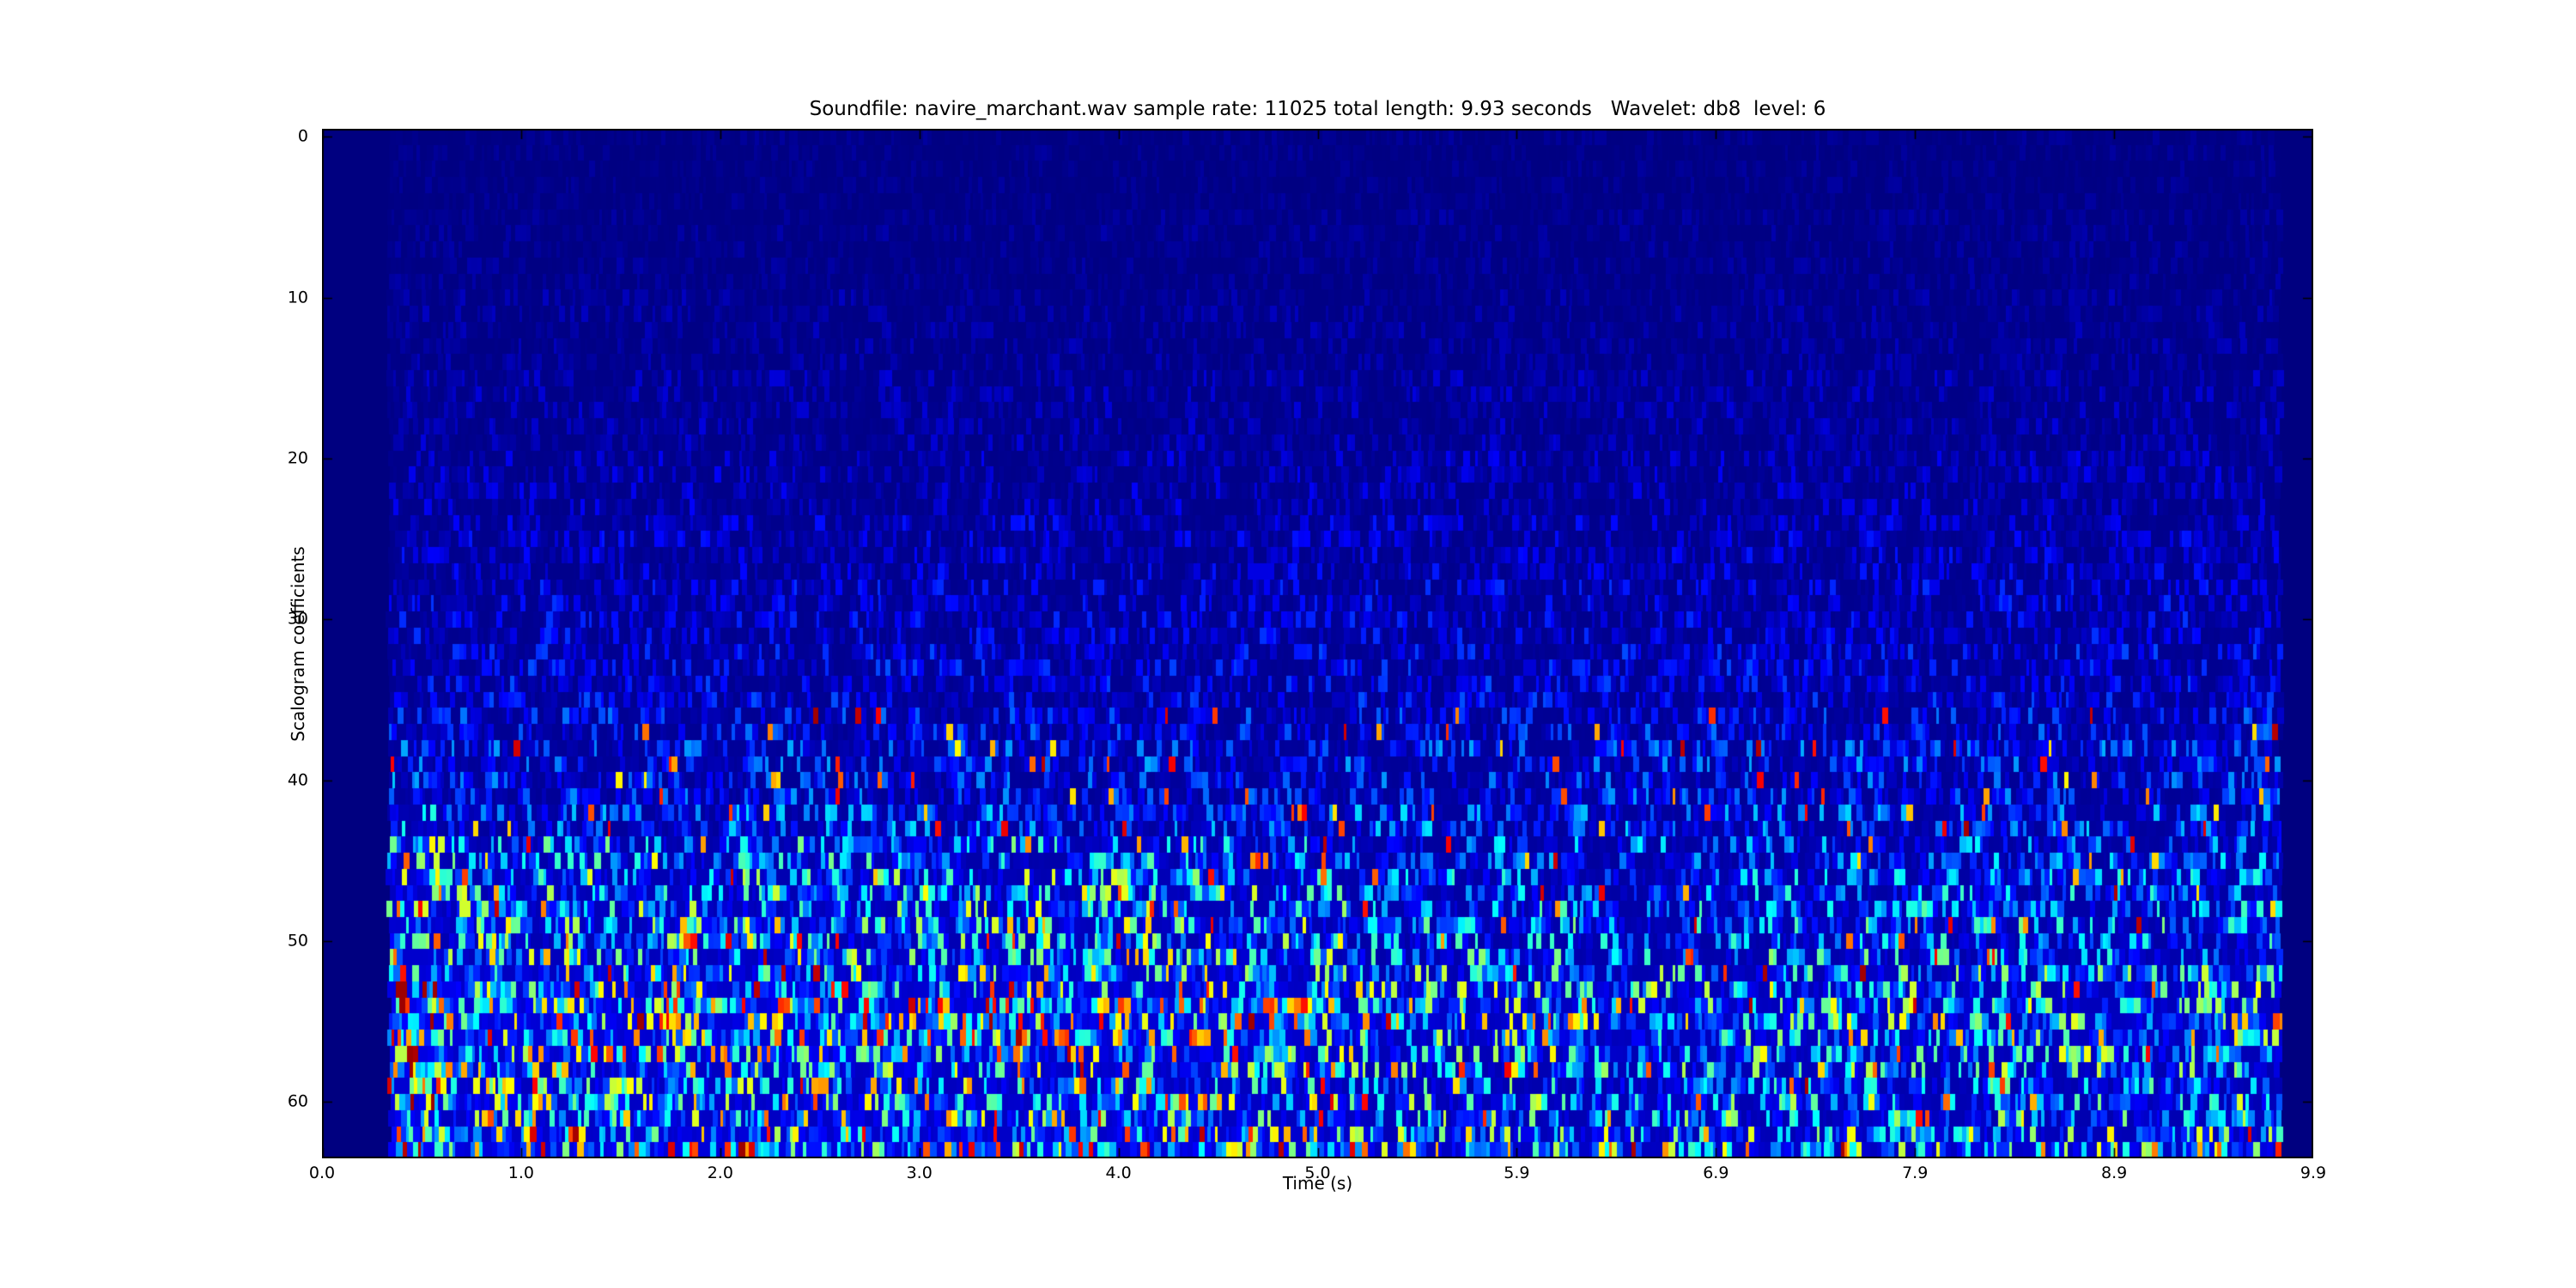 The width and height of the screenshot is (2576, 1288). Describe the element at coordinates (720, 1173) in the screenshot. I see `x-tick-label: 2.0` at that location.